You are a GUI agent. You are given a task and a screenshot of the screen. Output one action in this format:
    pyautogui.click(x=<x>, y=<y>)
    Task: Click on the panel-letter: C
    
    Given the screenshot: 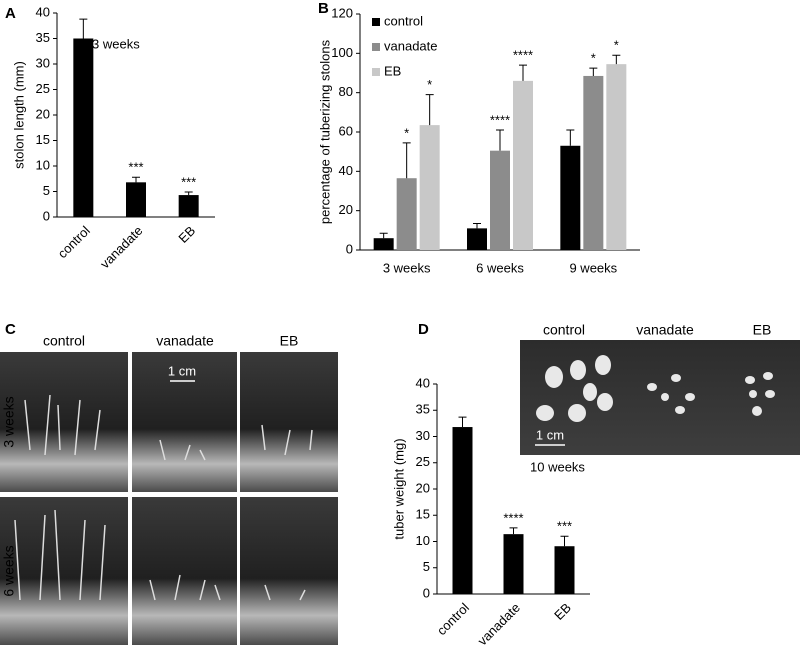 What is the action you would take?
    pyautogui.click(x=10, y=329)
    